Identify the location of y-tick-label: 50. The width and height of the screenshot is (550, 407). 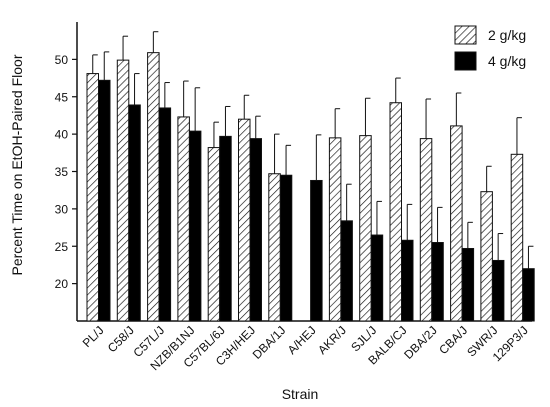
(62, 60).